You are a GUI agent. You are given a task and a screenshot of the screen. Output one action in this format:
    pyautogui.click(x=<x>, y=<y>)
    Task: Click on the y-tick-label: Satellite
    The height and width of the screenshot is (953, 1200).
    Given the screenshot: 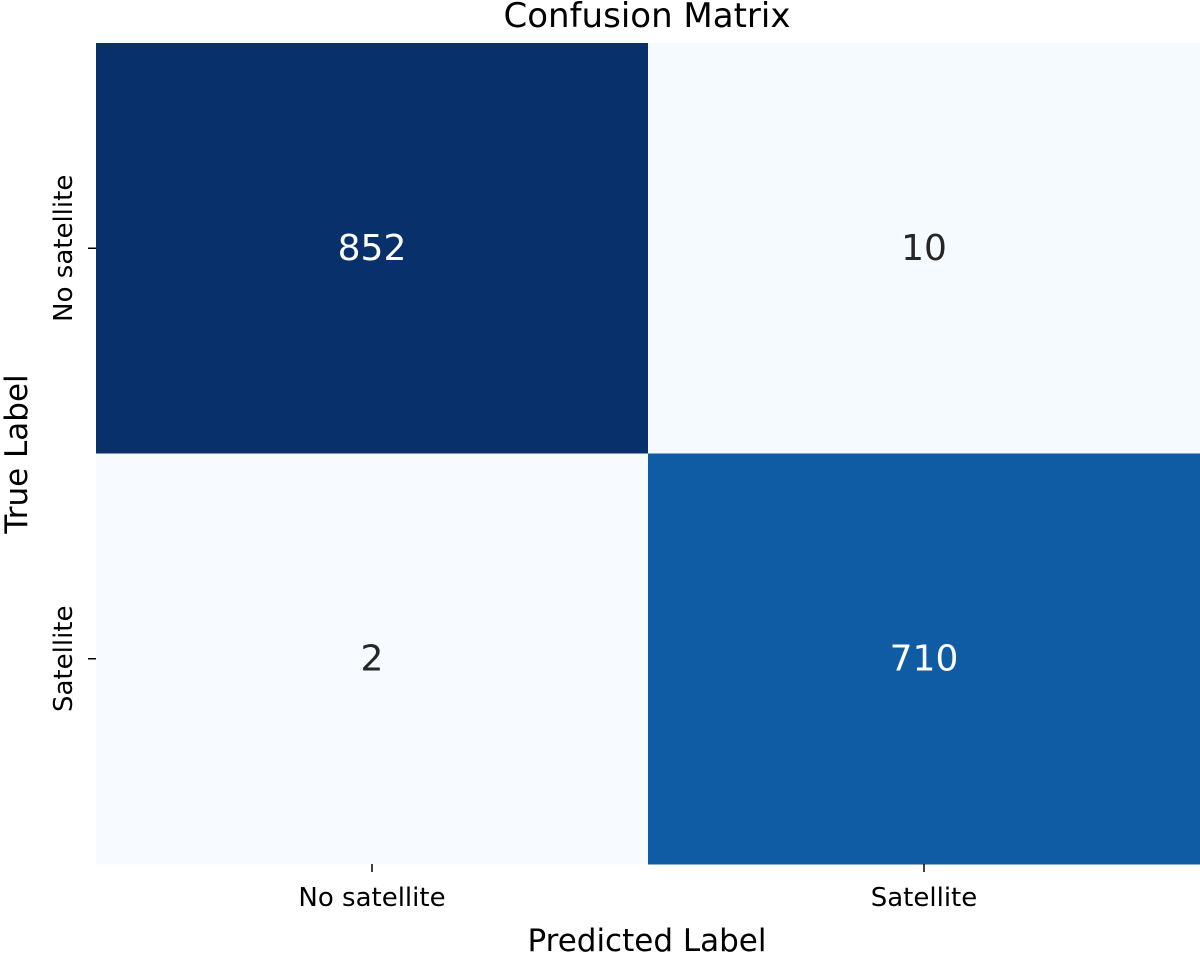 What is the action you would take?
    pyautogui.click(x=64, y=659)
    